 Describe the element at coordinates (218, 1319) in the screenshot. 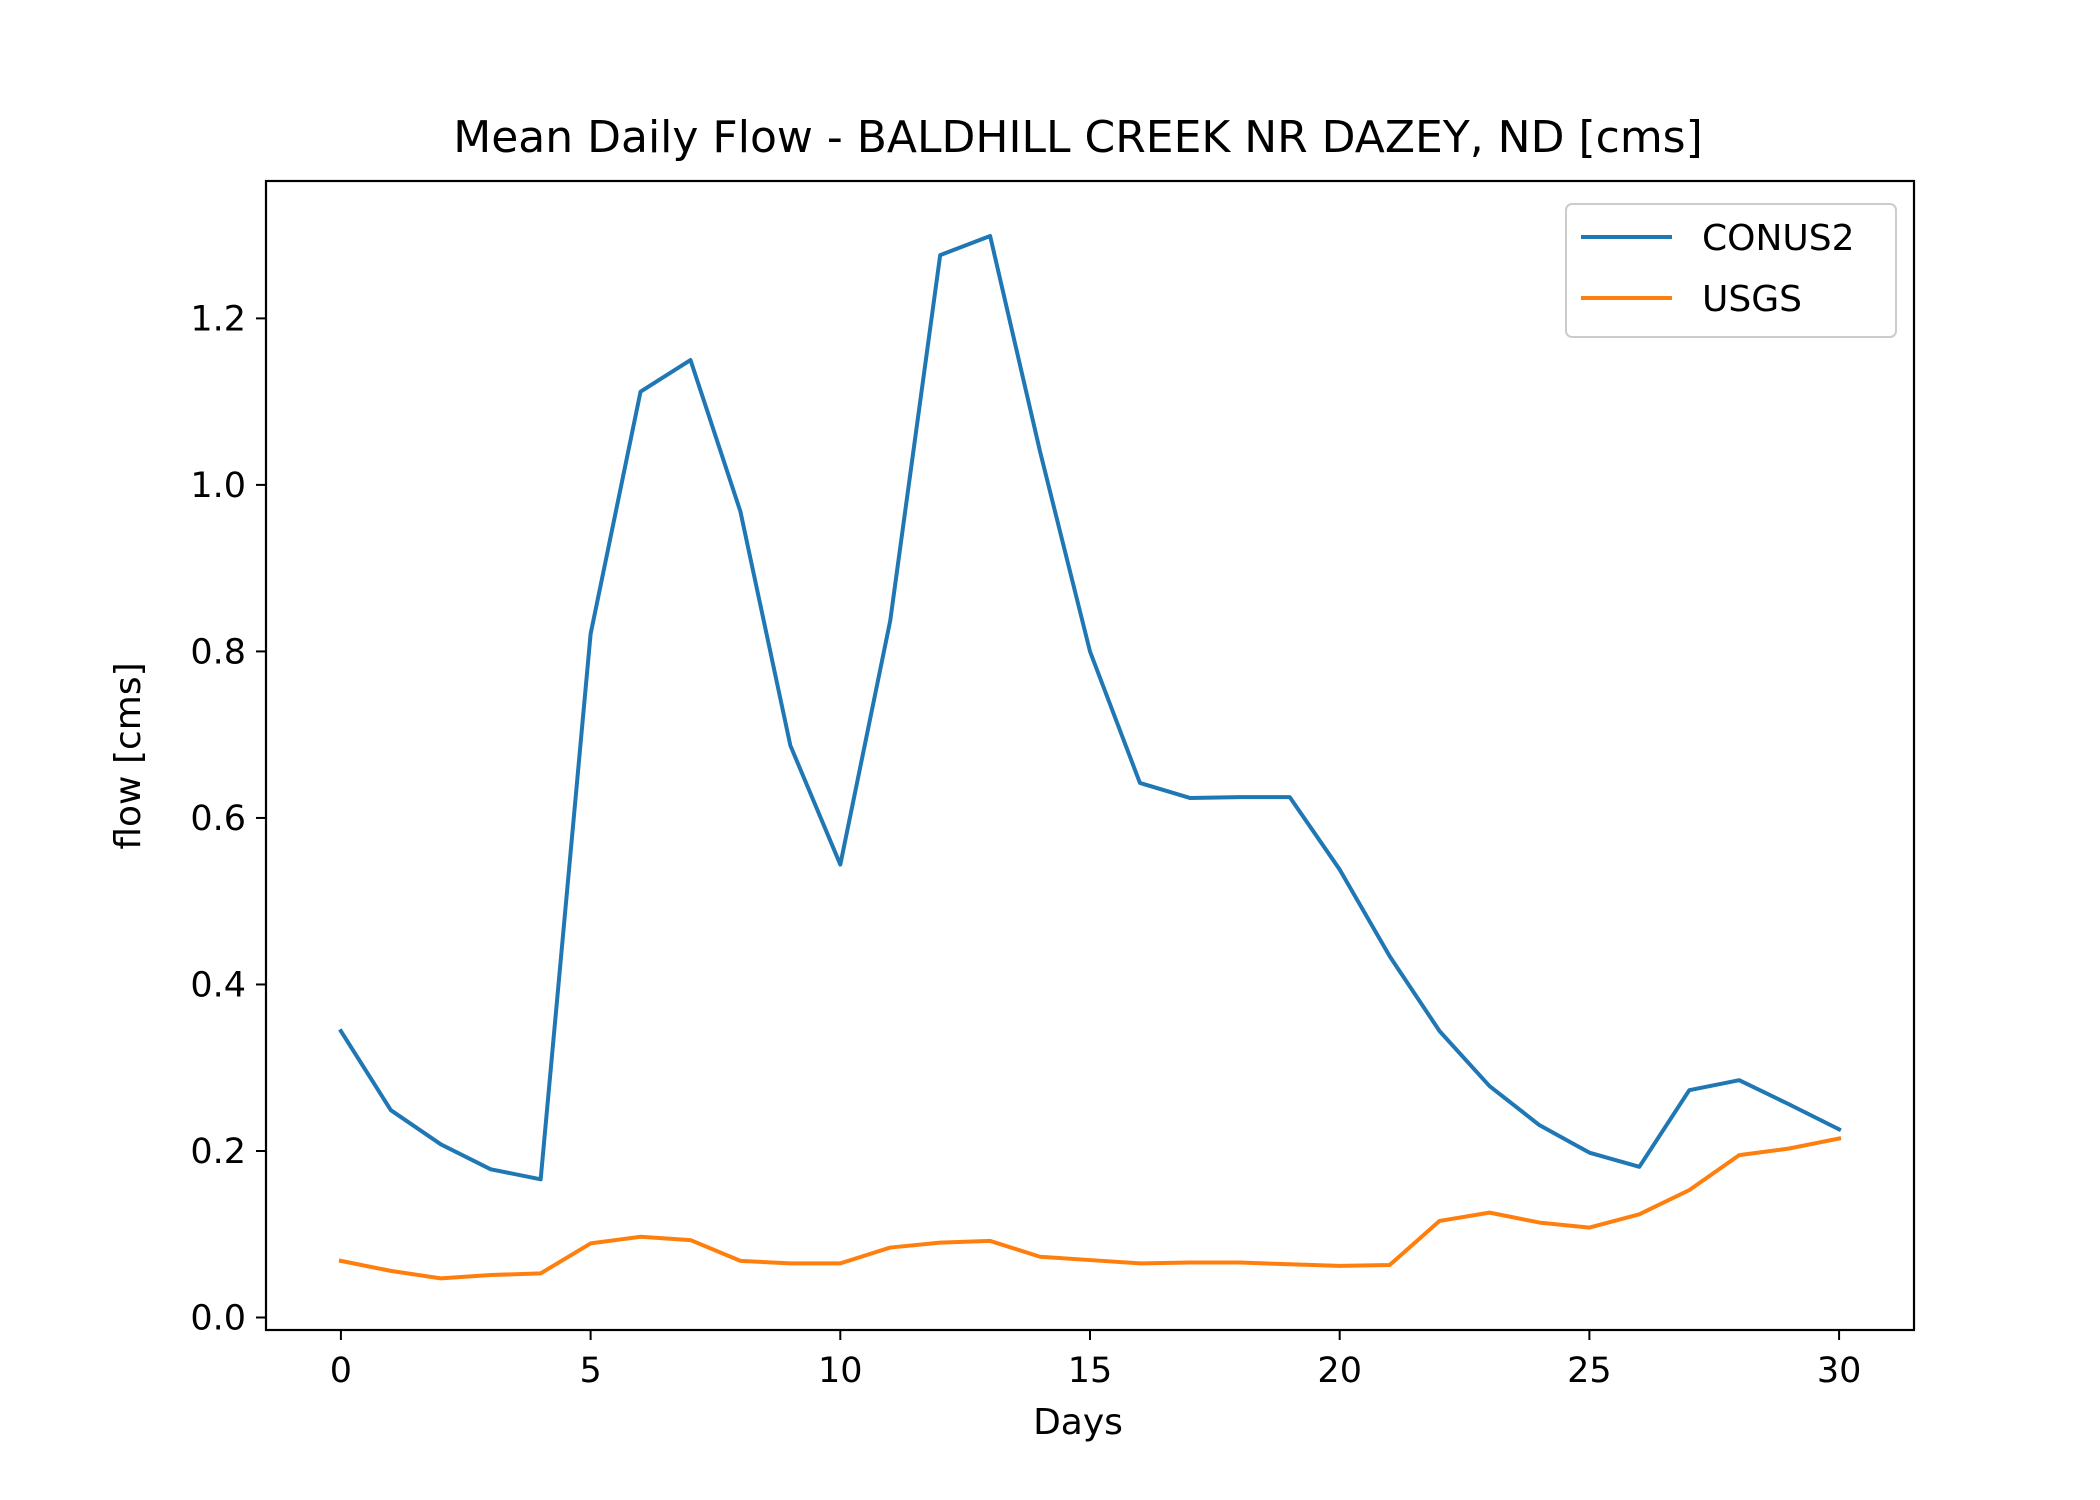

I see `y-tick-label: 0.0` at that location.